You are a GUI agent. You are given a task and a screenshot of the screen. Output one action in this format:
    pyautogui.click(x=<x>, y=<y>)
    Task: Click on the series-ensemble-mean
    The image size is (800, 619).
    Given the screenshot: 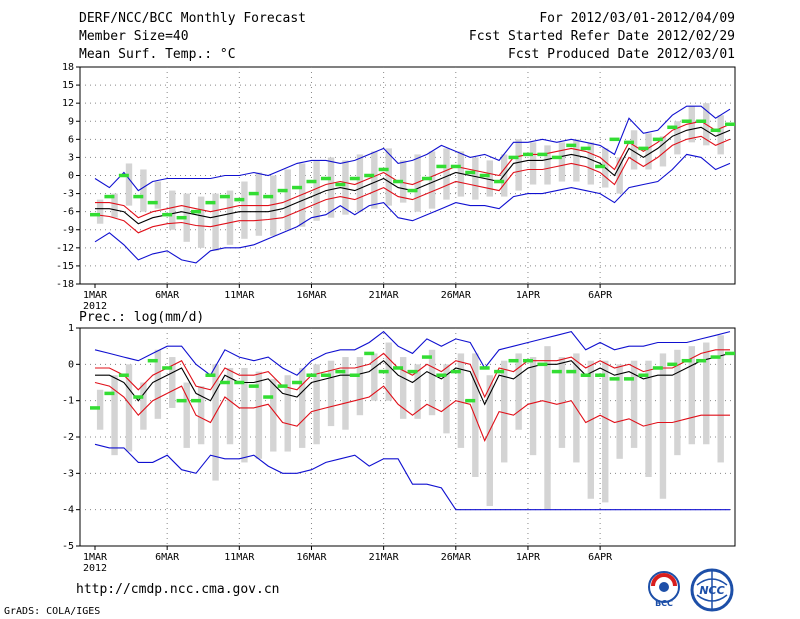 What is the action you would take?
    pyautogui.click(x=413, y=379)
    